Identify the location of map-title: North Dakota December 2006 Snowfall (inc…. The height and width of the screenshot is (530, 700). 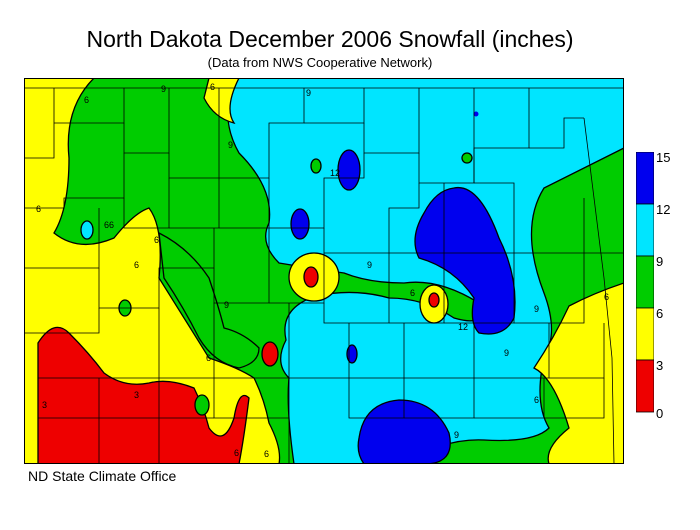
(330, 39).